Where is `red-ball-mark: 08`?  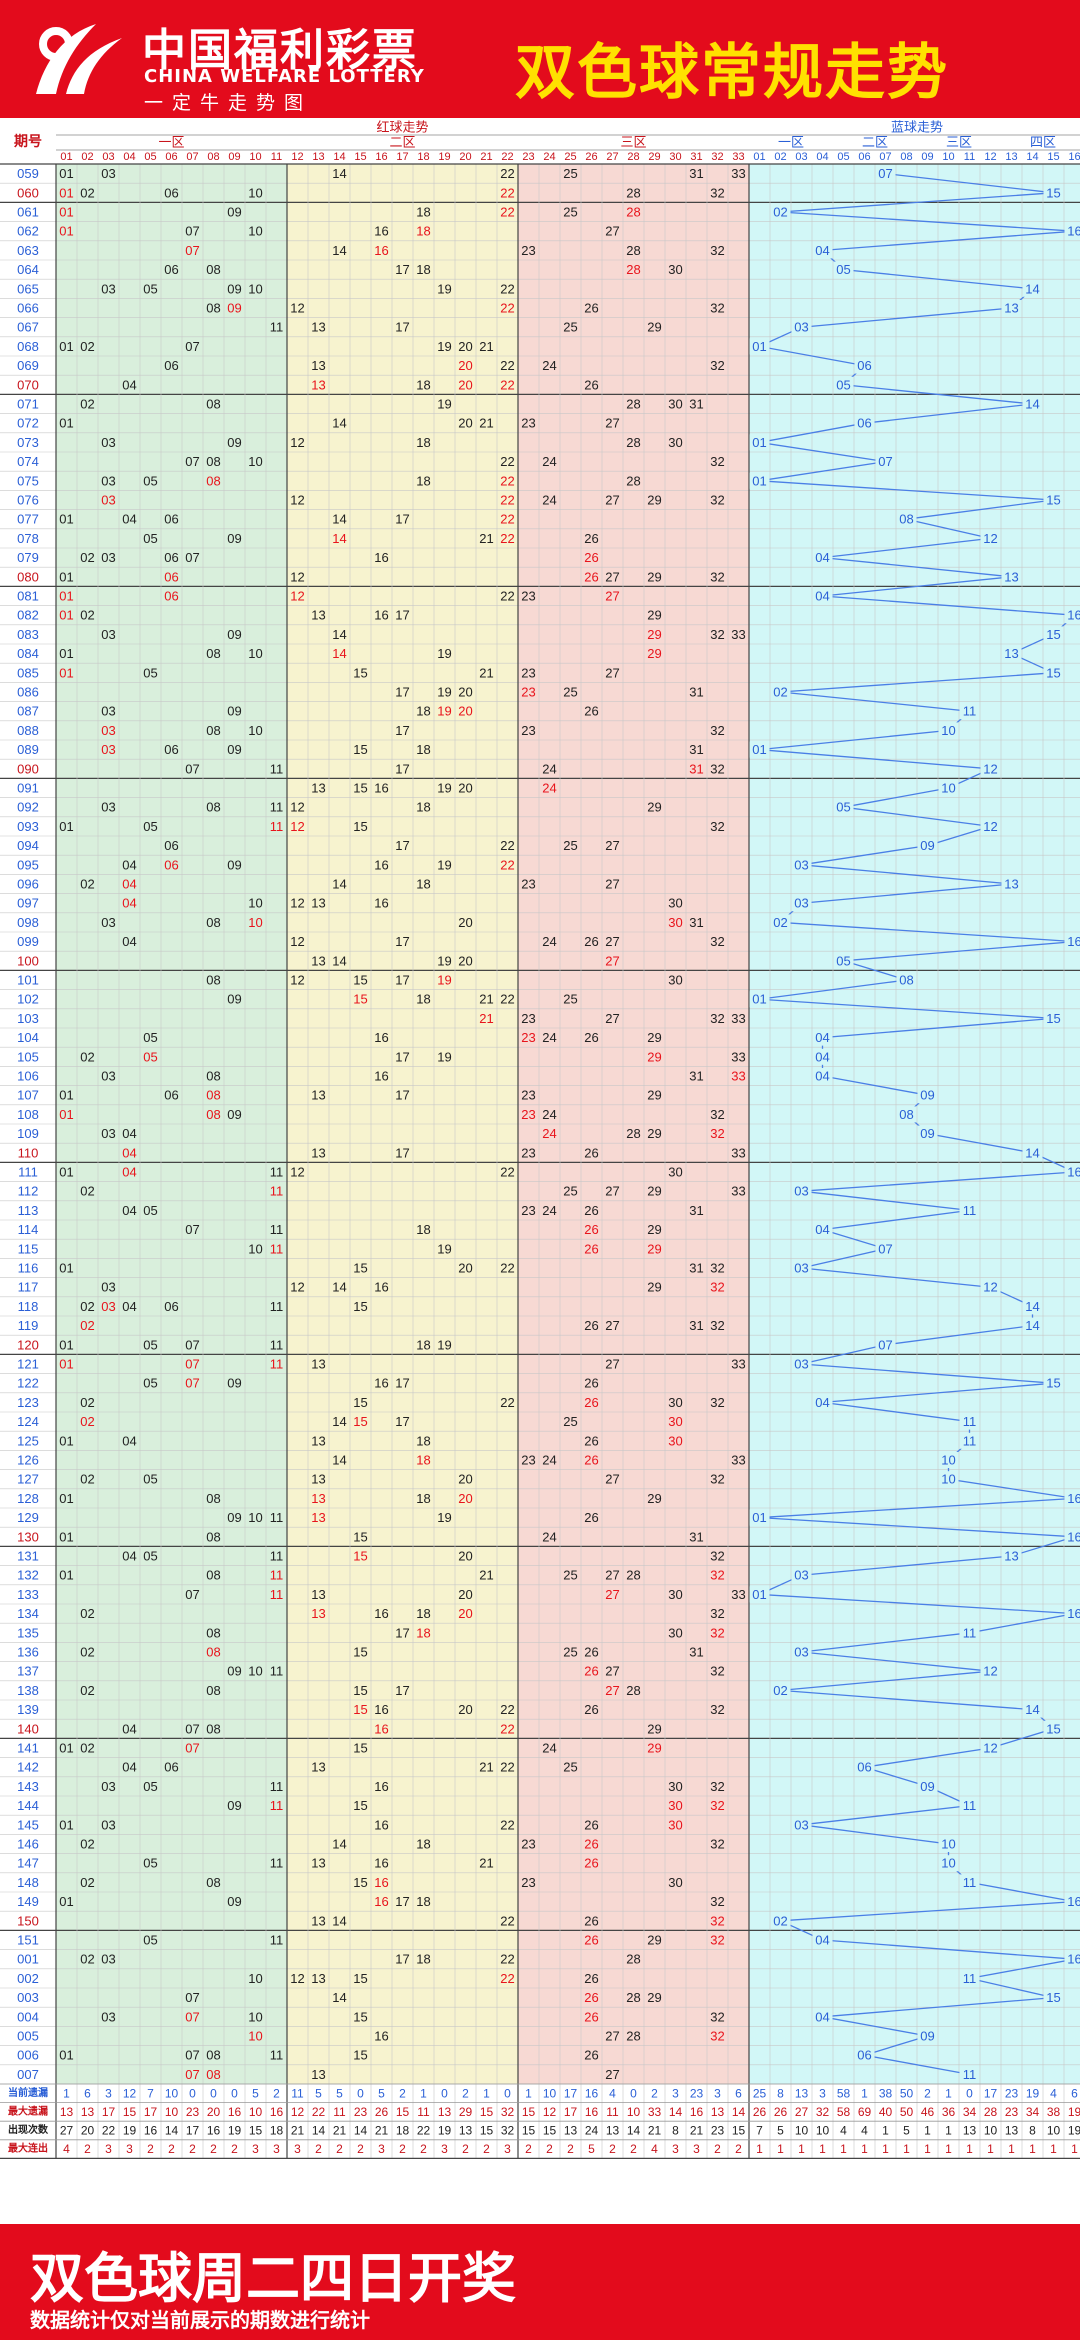
red-ball-mark: 08 is located at coordinates (213, 480).